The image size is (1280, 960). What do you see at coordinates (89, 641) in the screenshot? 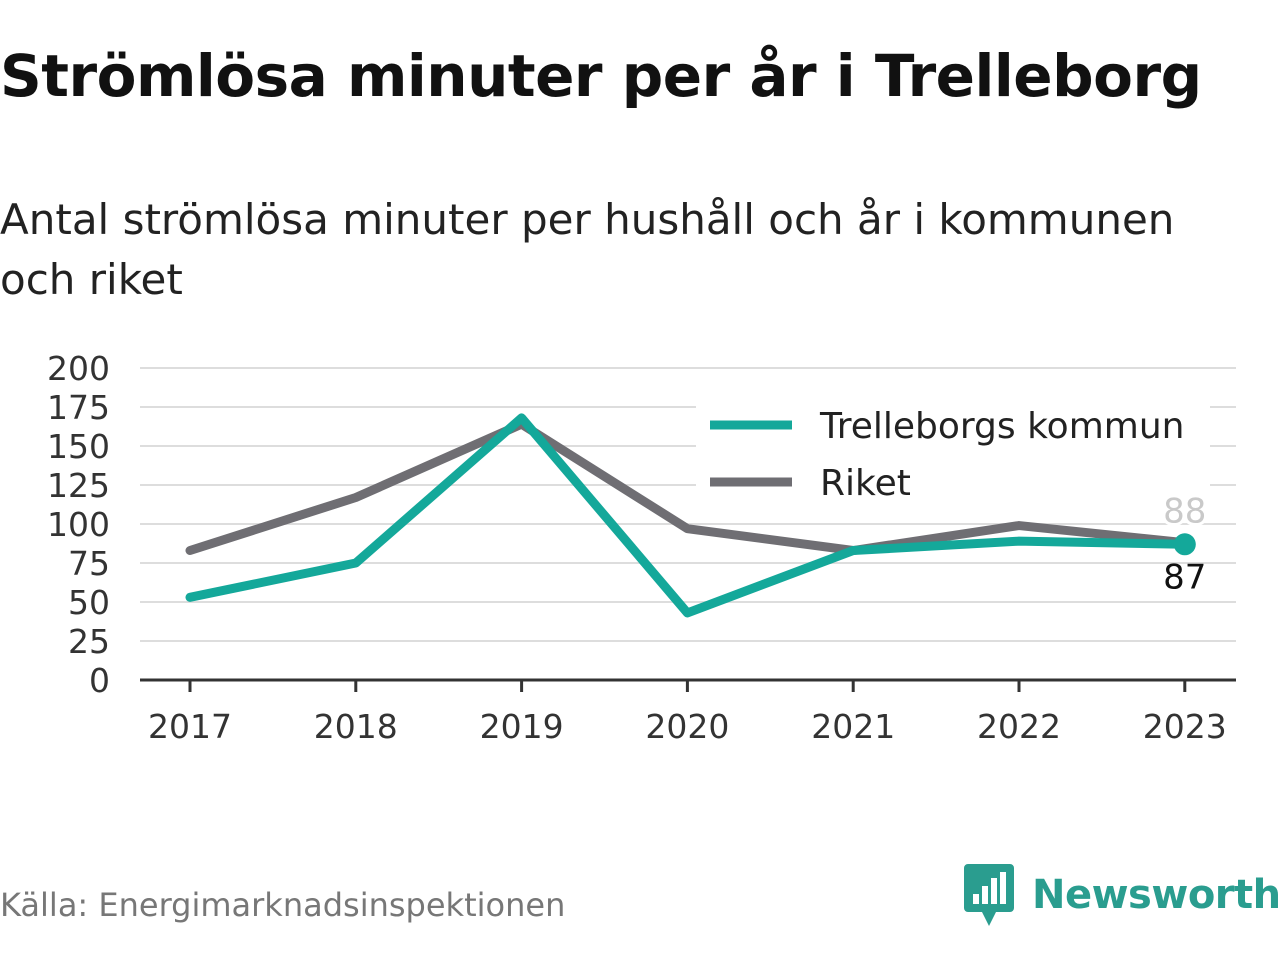
I see `y-tick-label: 25` at bounding box center [89, 641].